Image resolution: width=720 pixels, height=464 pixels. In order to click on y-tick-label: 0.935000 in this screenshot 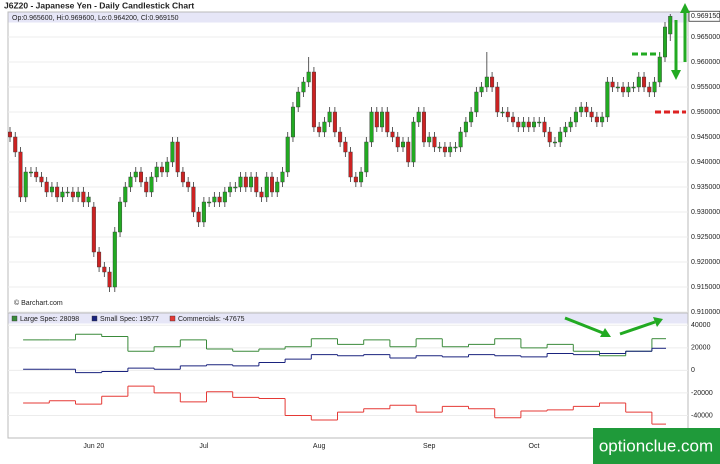, I will do `click(705, 187)`.